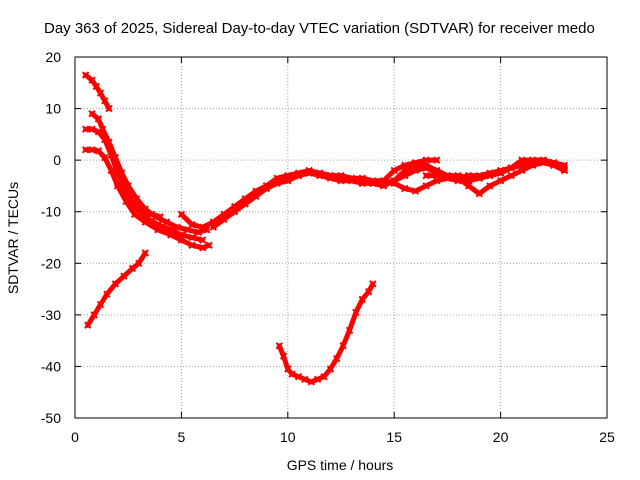 The width and height of the screenshot is (640, 480). I want to click on x-tick-label: 25, so click(607, 437).